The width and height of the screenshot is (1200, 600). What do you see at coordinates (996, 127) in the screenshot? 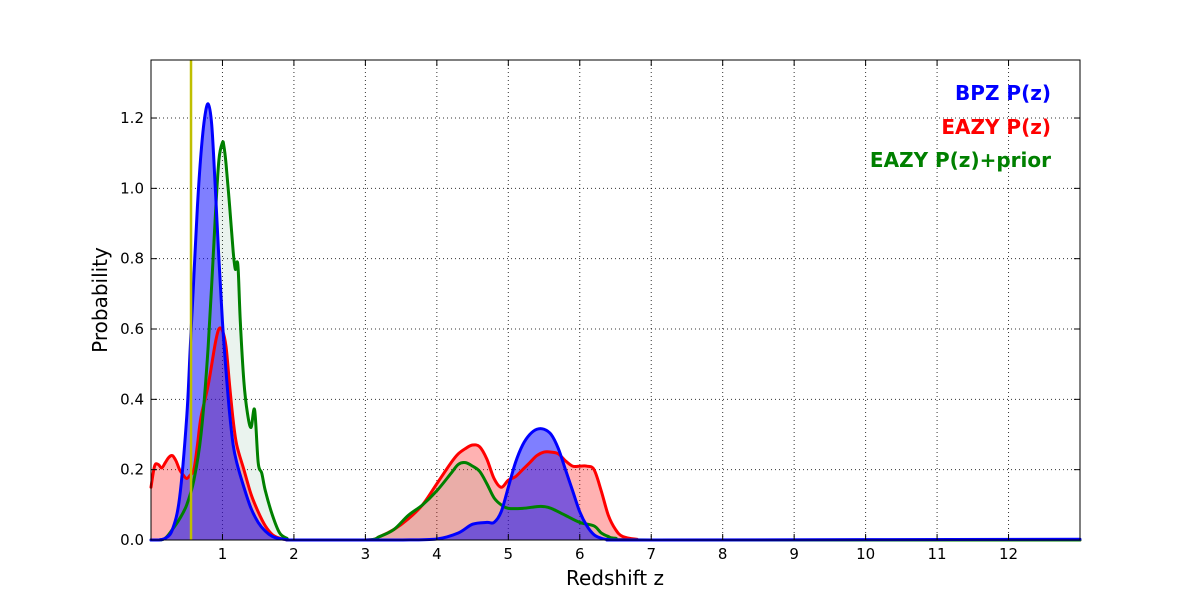
I see `legend-entry-eazy: EAZY P(z)` at bounding box center [996, 127].